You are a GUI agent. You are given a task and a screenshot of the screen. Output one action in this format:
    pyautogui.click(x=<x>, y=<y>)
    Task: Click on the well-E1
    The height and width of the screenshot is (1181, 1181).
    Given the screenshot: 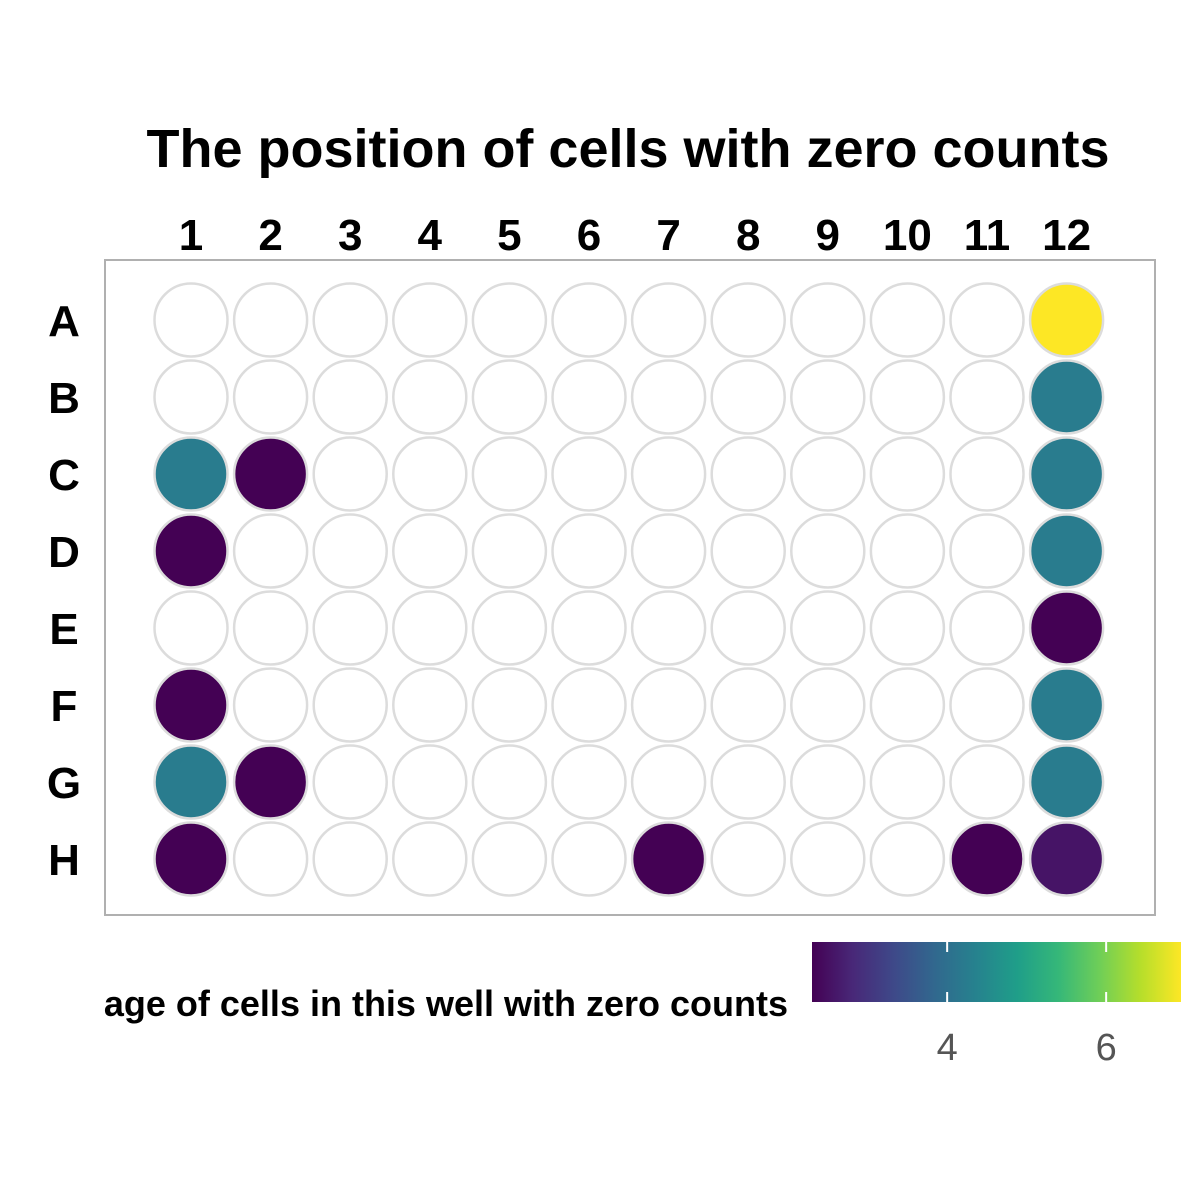 What is the action you would take?
    pyautogui.click(x=191, y=628)
    